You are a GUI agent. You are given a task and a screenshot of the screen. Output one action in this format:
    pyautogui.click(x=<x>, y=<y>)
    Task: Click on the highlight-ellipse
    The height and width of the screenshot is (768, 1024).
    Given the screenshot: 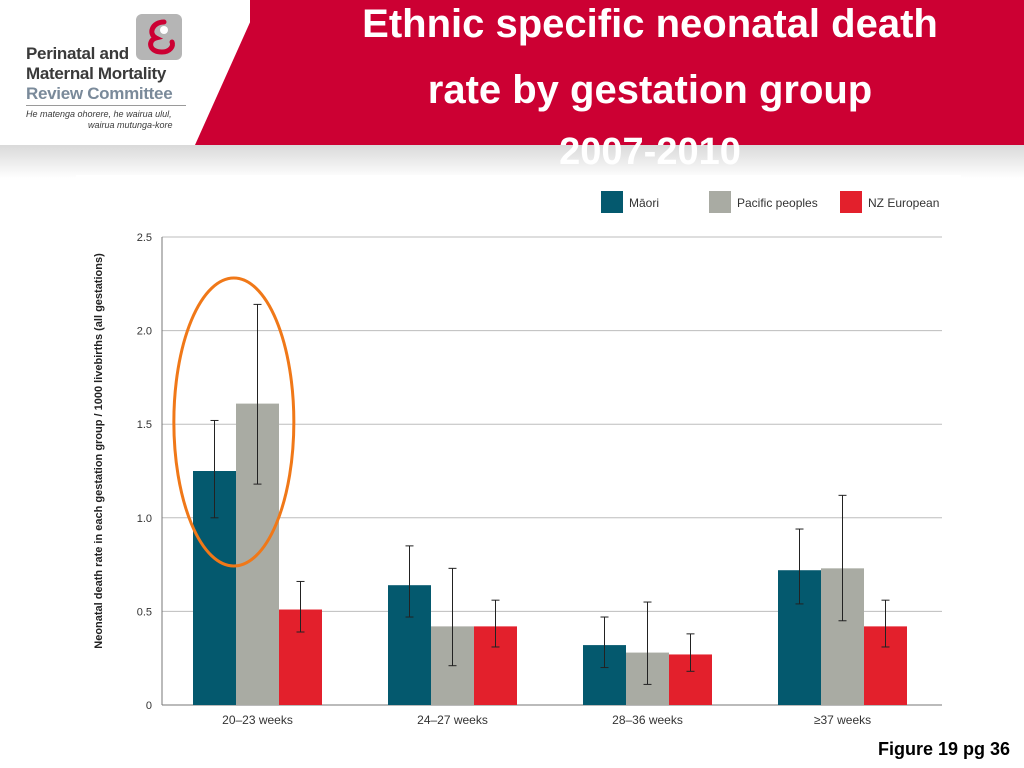 What is the action you would take?
    pyautogui.click(x=234, y=422)
    